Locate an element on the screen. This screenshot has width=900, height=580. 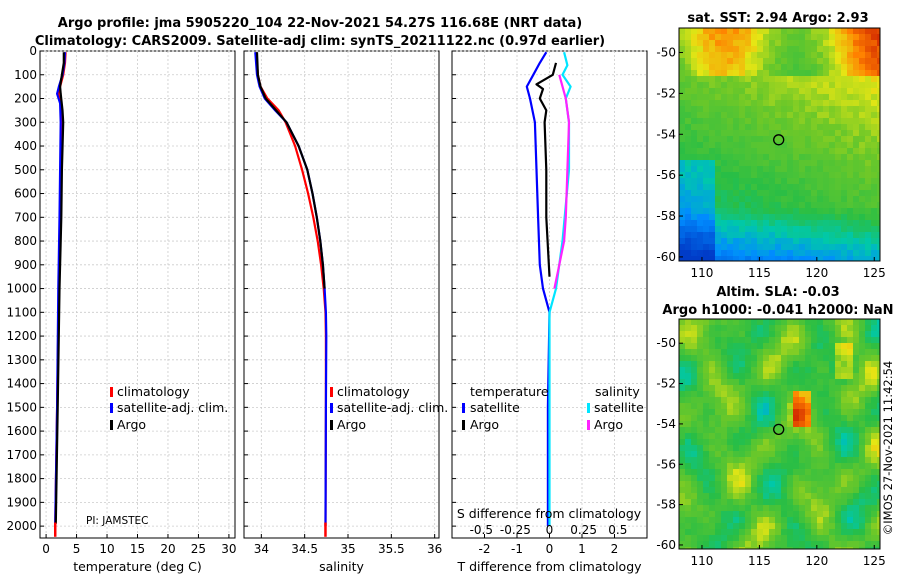
sst-map: 110 115 120 125-50-52-54-56-58-60 is located at coordinates (771, 153).